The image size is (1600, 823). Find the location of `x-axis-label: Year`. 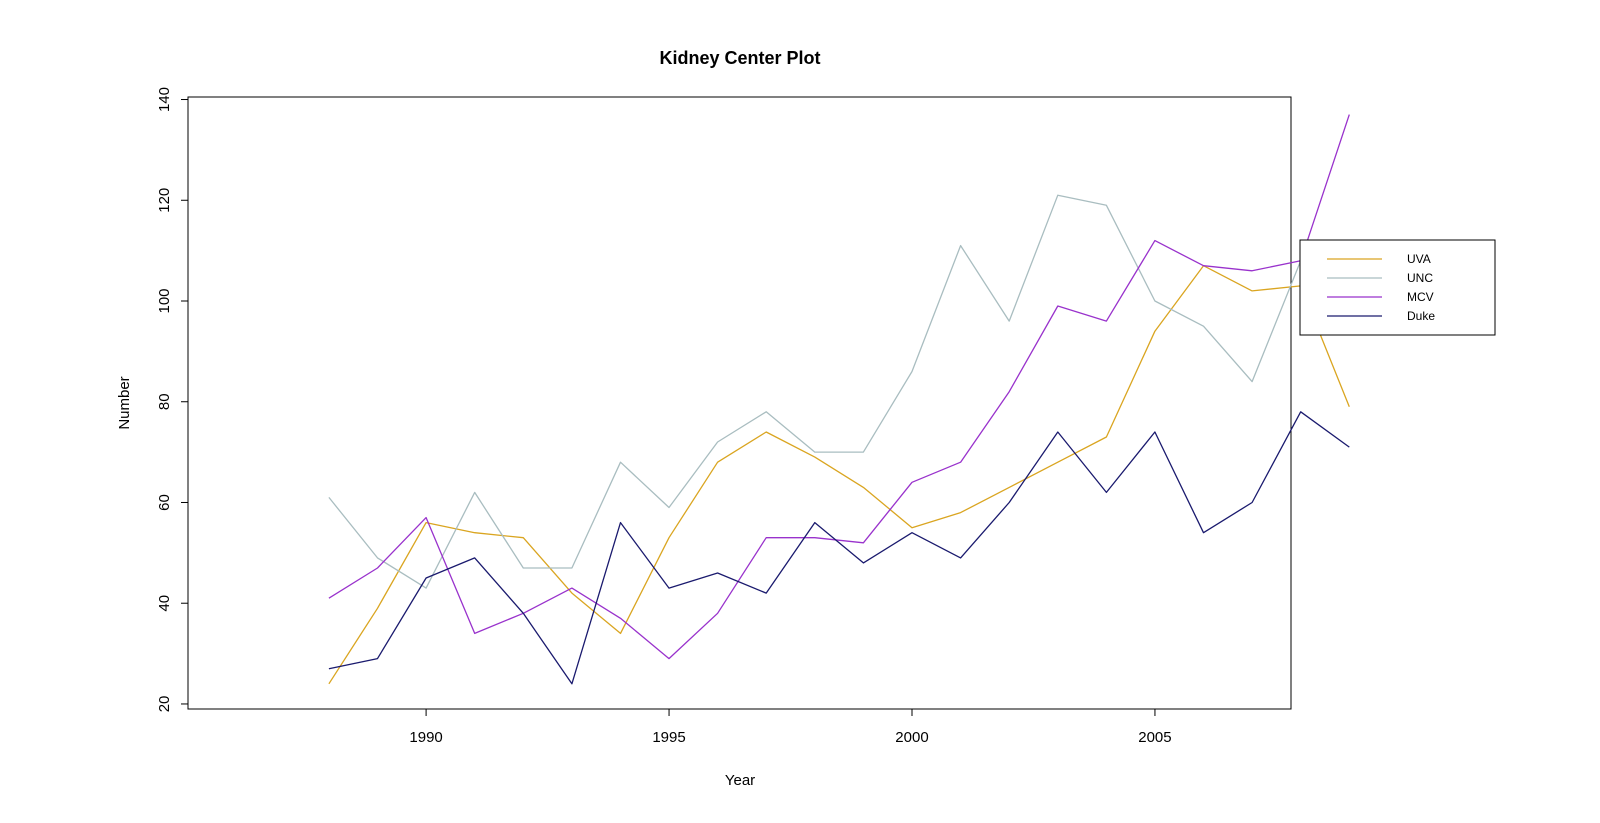

x-axis-label: Year is located at coordinates (740, 780).